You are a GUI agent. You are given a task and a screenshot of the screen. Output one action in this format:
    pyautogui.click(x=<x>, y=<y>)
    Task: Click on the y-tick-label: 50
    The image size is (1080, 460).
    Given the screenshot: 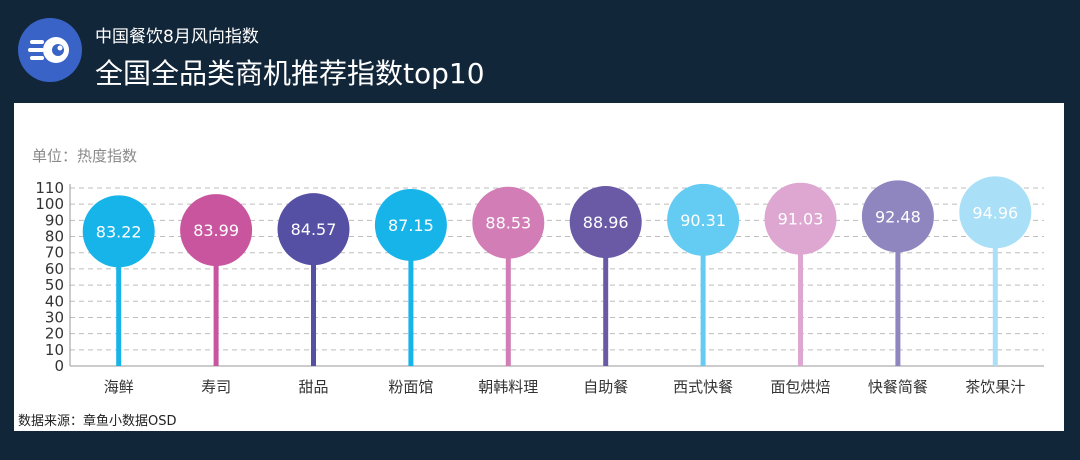 What is the action you would take?
    pyautogui.click(x=54, y=285)
    